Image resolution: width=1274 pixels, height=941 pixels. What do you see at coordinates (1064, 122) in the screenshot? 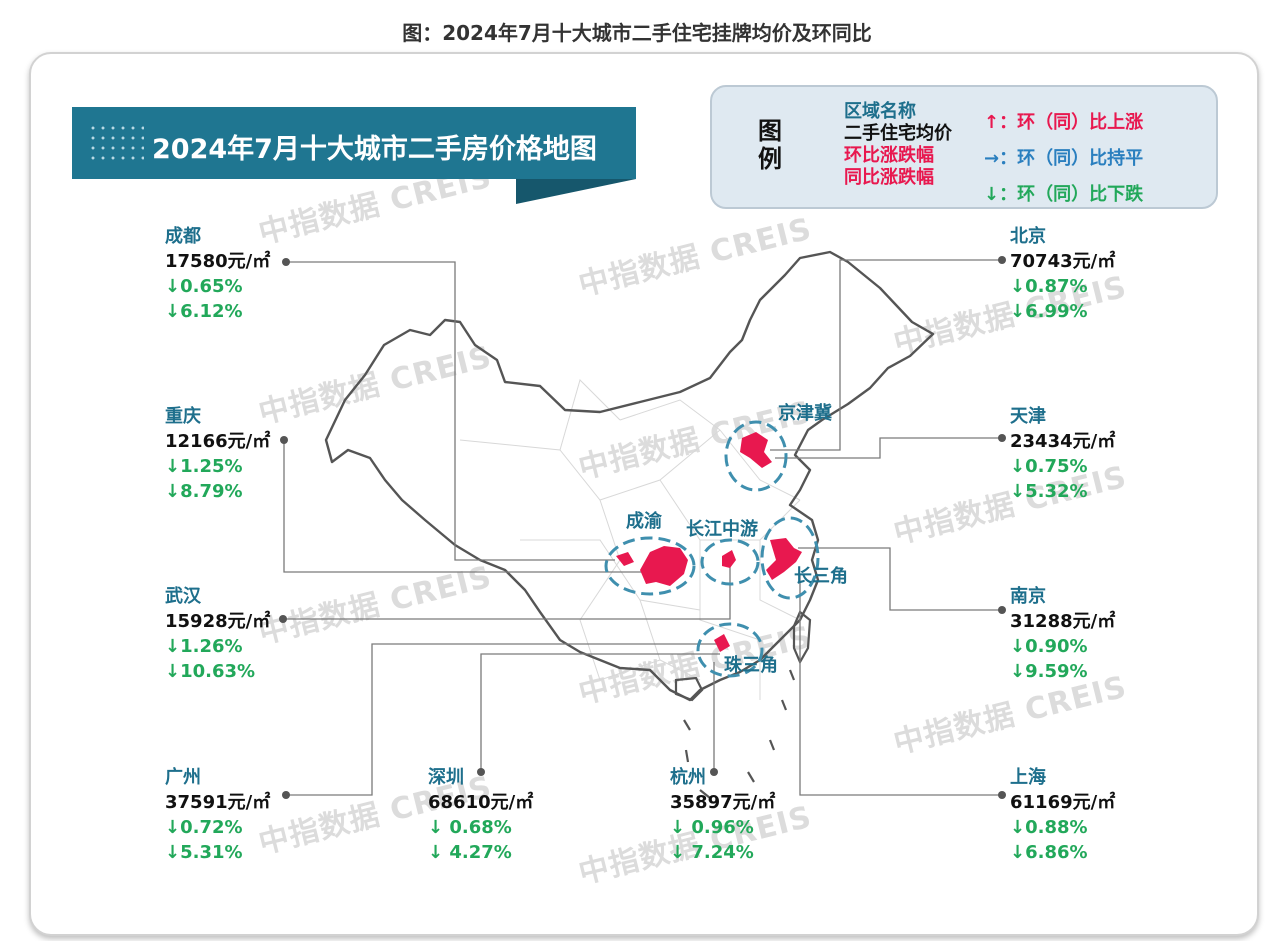
I see `legend-trend-up: ↑：环（同）比上涨` at bounding box center [1064, 122].